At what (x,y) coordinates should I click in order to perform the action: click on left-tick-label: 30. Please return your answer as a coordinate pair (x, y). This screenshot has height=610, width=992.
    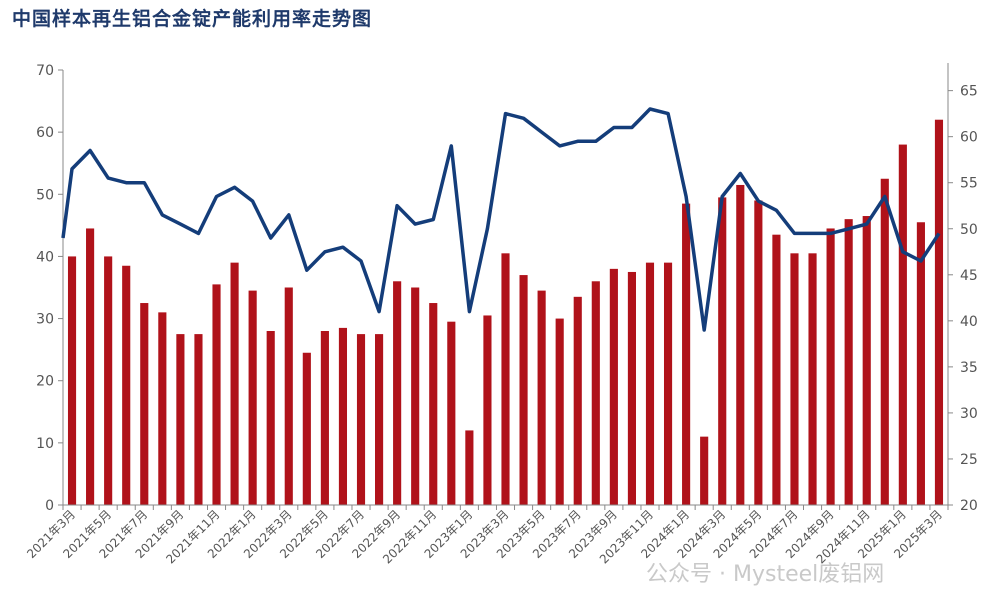
    Looking at the image, I should click on (45, 320).